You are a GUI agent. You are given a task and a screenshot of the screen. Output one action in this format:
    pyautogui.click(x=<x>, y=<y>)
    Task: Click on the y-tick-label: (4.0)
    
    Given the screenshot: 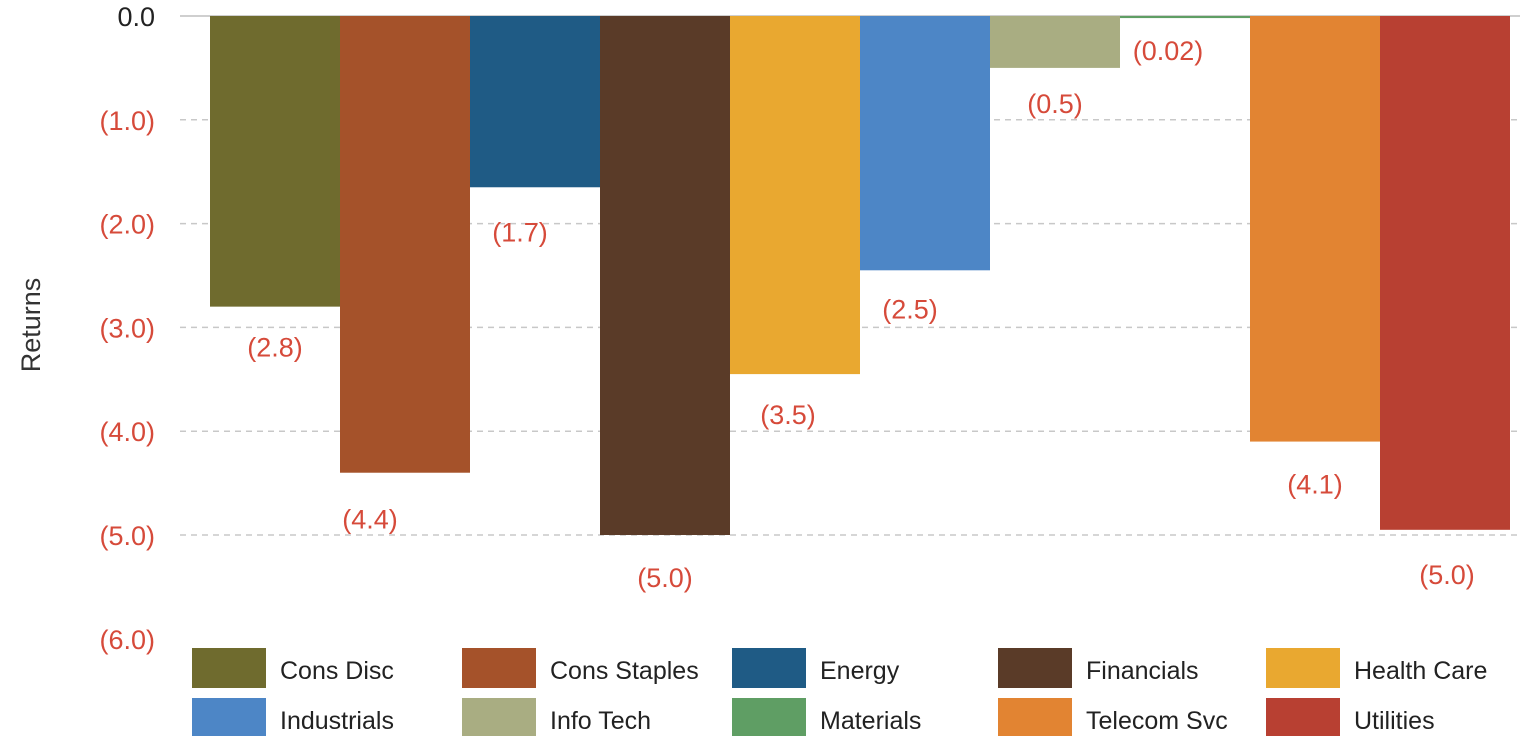 What is the action you would take?
    pyautogui.click(x=127, y=432)
    